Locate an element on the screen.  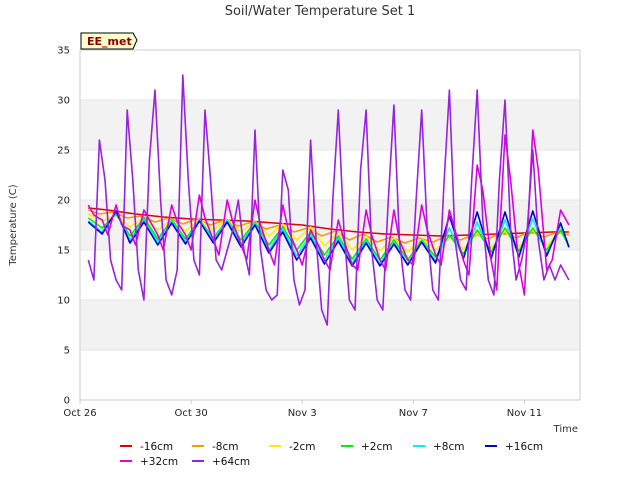
site-label-badge: EE_met is located at coordinates (109, 41).